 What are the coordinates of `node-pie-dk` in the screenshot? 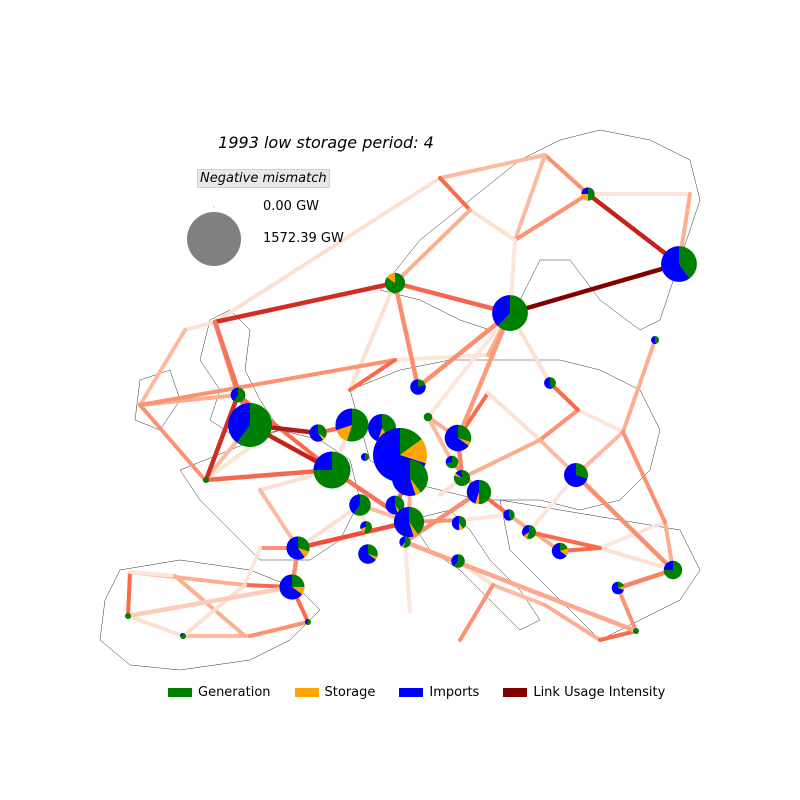 It's located at (418, 387).